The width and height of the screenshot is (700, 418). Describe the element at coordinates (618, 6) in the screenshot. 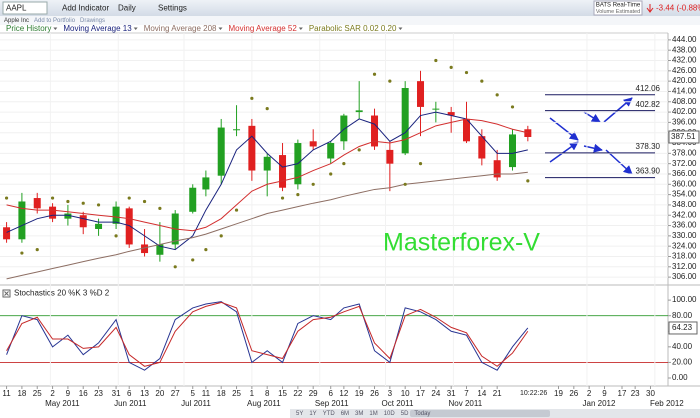

I see `feed: BATS Real-Time` at that location.